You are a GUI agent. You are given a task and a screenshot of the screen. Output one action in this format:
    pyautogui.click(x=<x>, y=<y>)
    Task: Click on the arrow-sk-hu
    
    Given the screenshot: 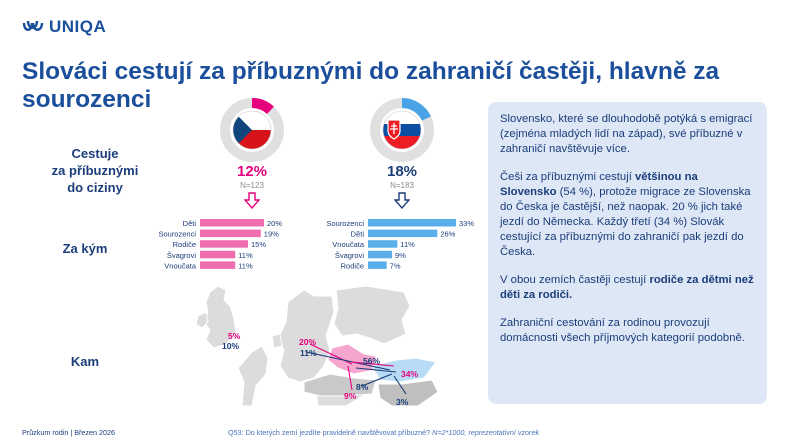 What is the action you would take?
    pyautogui.click(x=400, y=385)
    